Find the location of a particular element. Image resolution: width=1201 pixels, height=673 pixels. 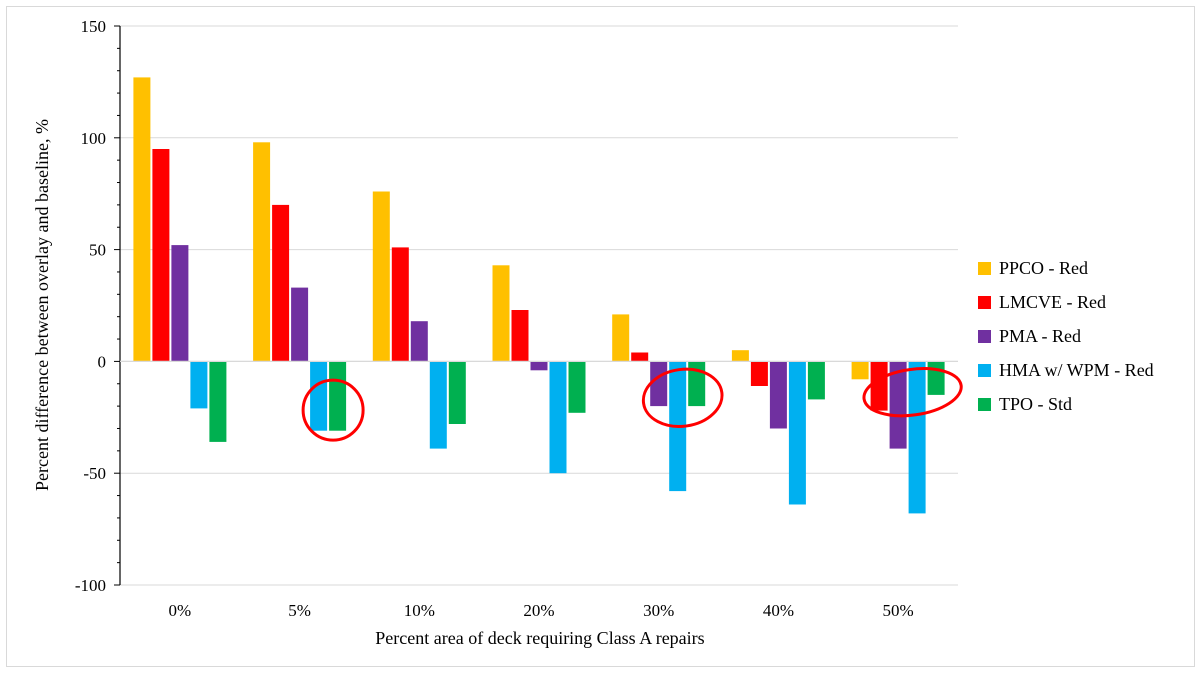

bar-ppco-red-50pct is located at coordinates (860, 370).